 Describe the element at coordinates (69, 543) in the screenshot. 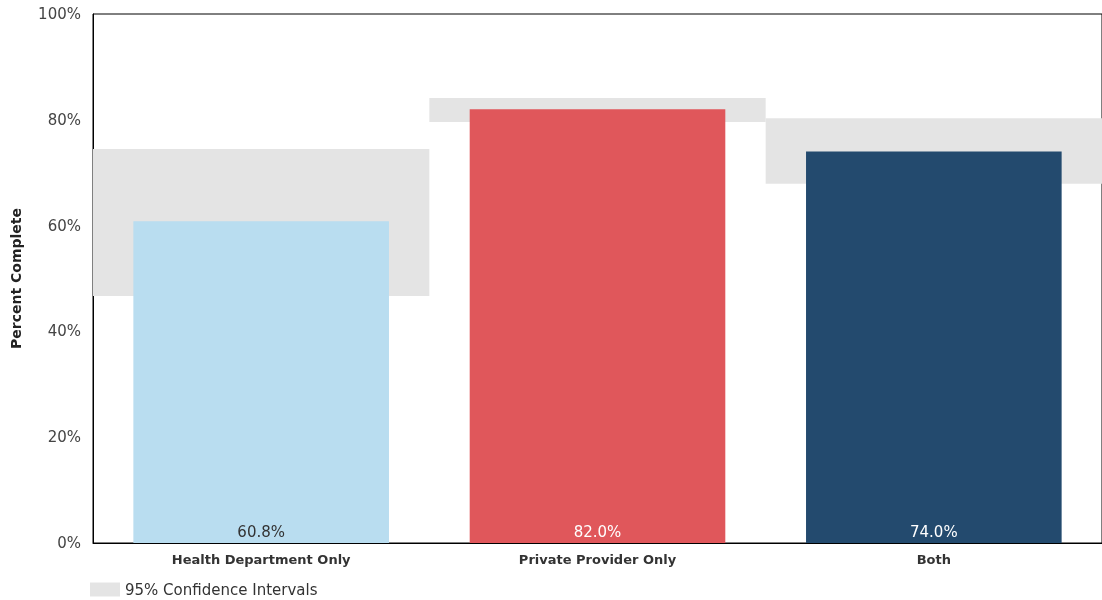

I see `y-tick-label: 0%` at that location.